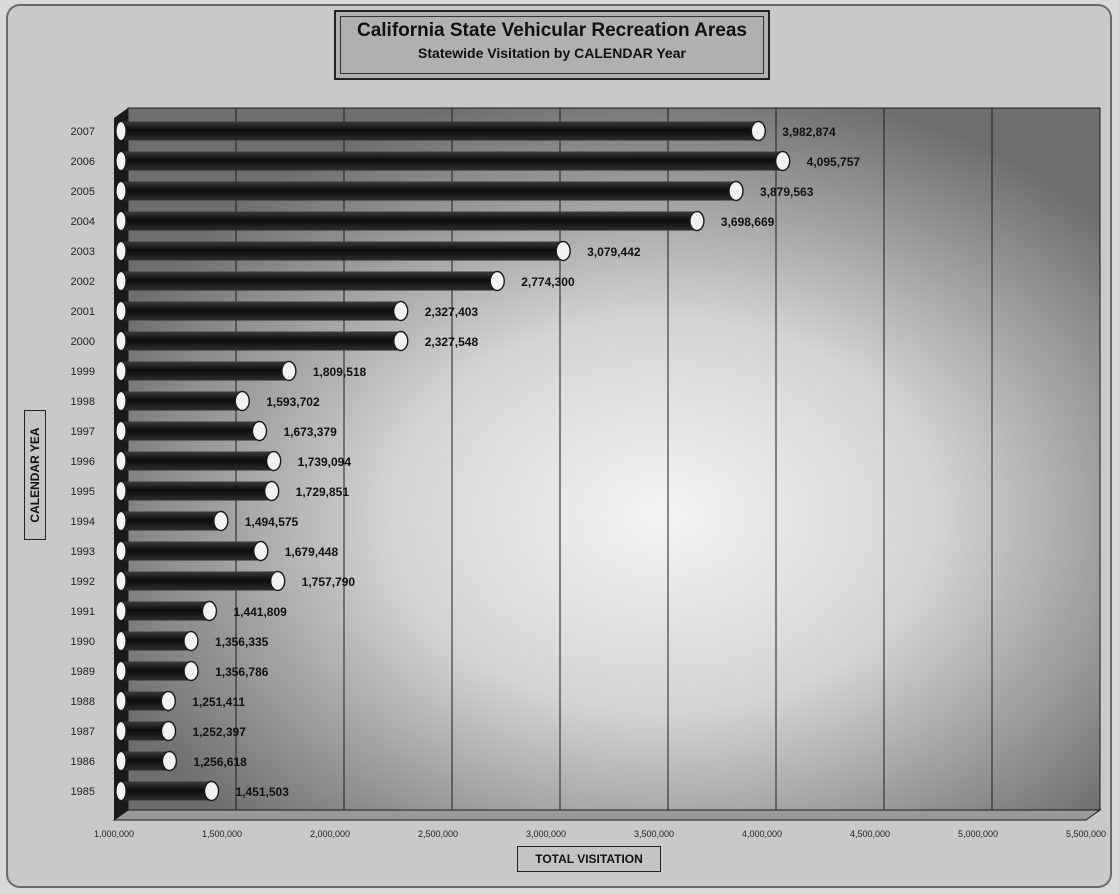  I want to click on bar-value-label: 2,327,548, so click(452, 342).